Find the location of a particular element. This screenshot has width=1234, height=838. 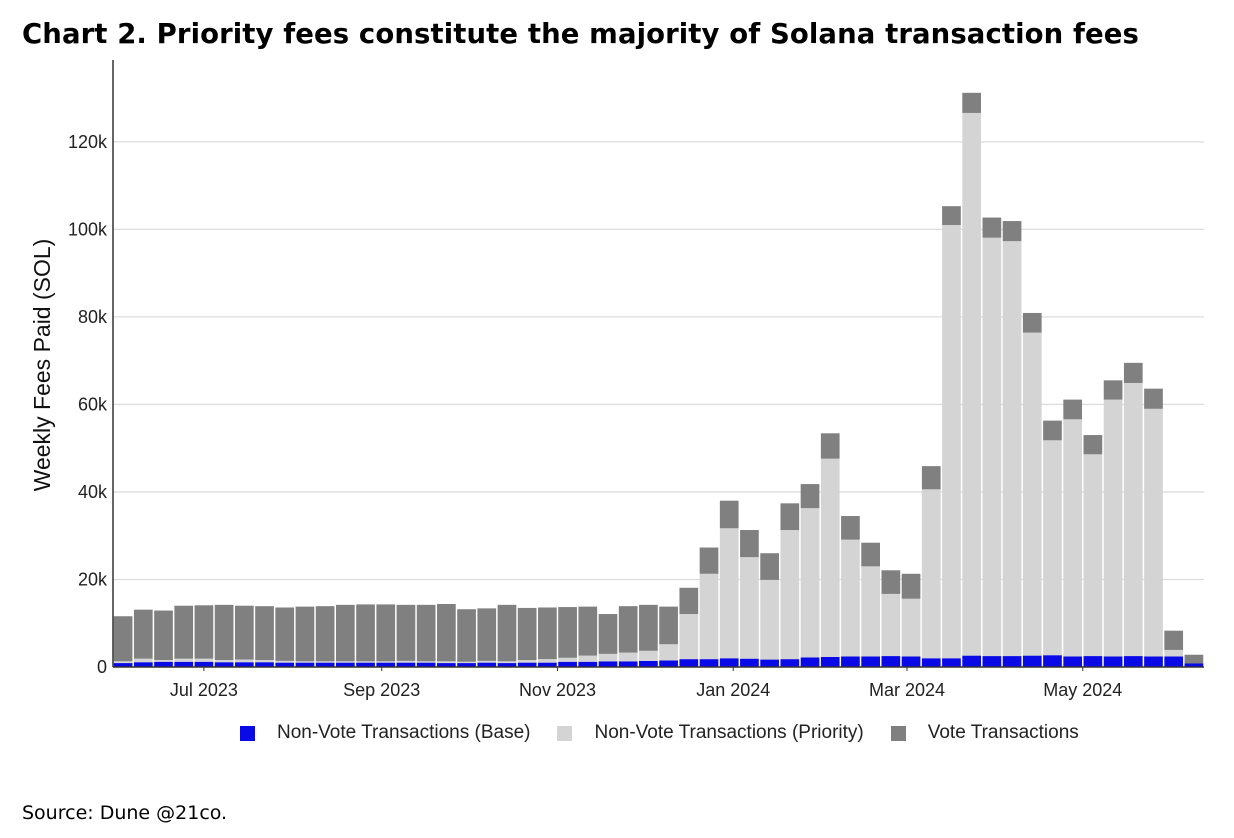

y-tick-label: 20k is located at coordinates (93, 579).